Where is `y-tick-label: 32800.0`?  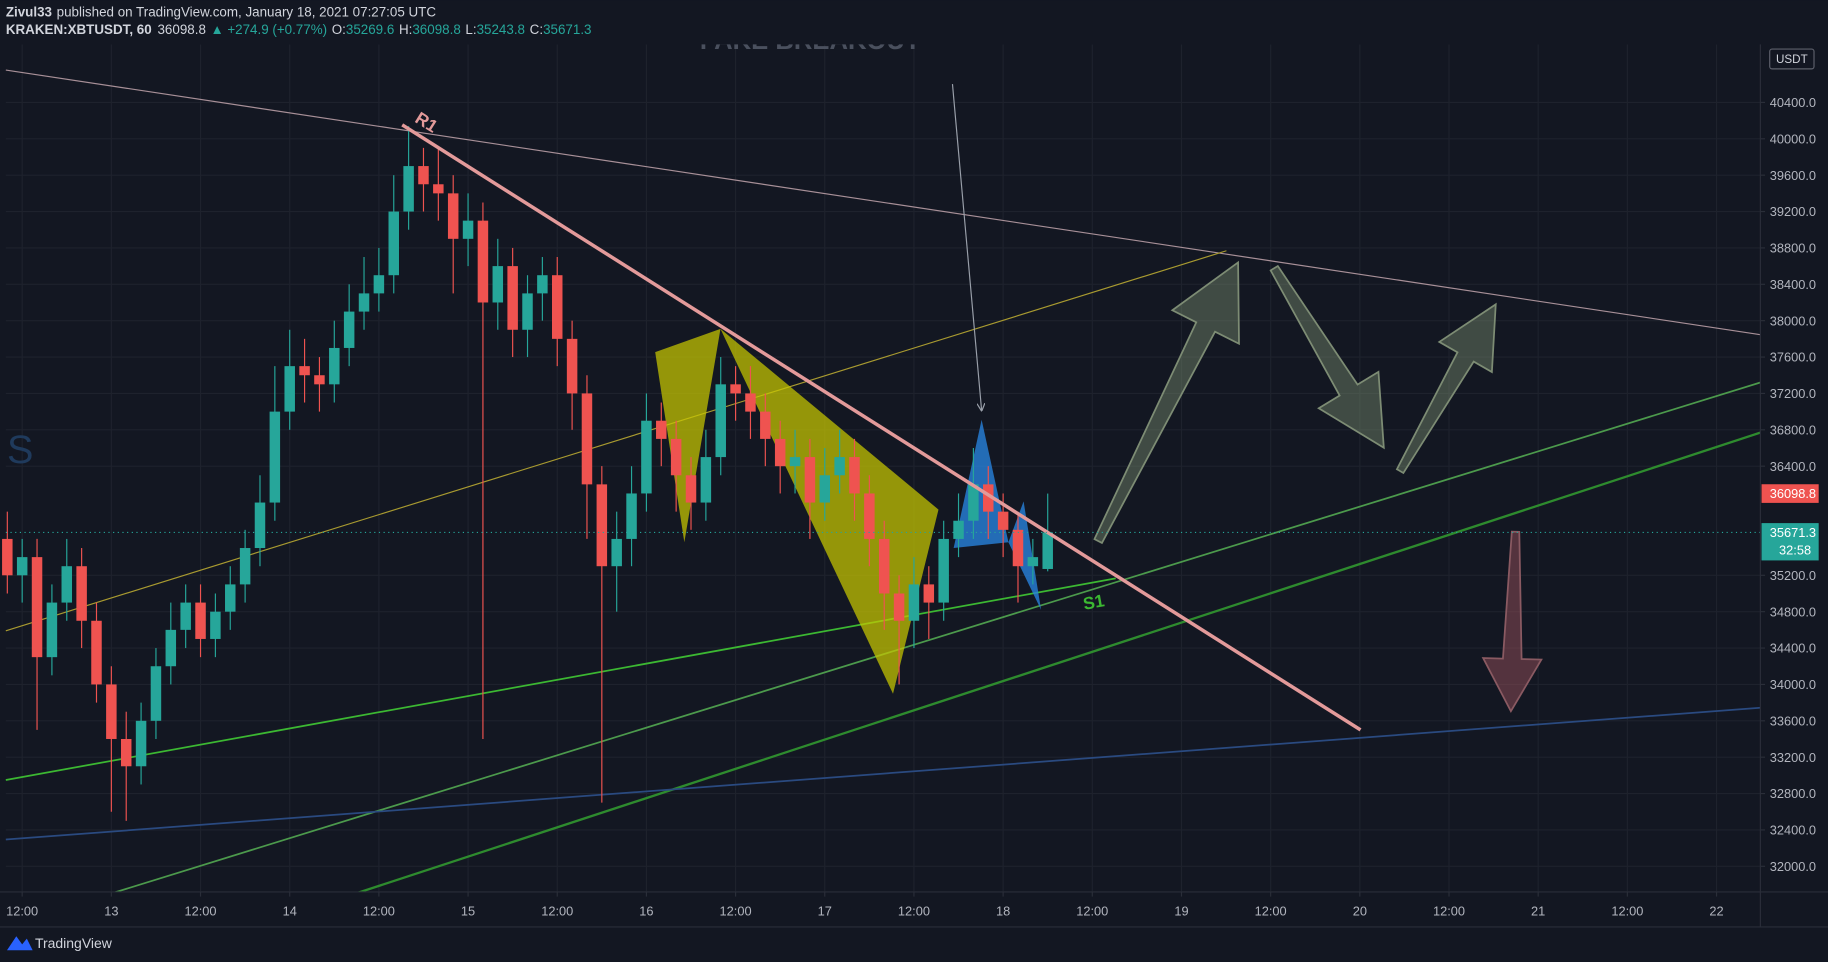
y-tick-label: 32800.0 is located at coordinates (1793, 793).